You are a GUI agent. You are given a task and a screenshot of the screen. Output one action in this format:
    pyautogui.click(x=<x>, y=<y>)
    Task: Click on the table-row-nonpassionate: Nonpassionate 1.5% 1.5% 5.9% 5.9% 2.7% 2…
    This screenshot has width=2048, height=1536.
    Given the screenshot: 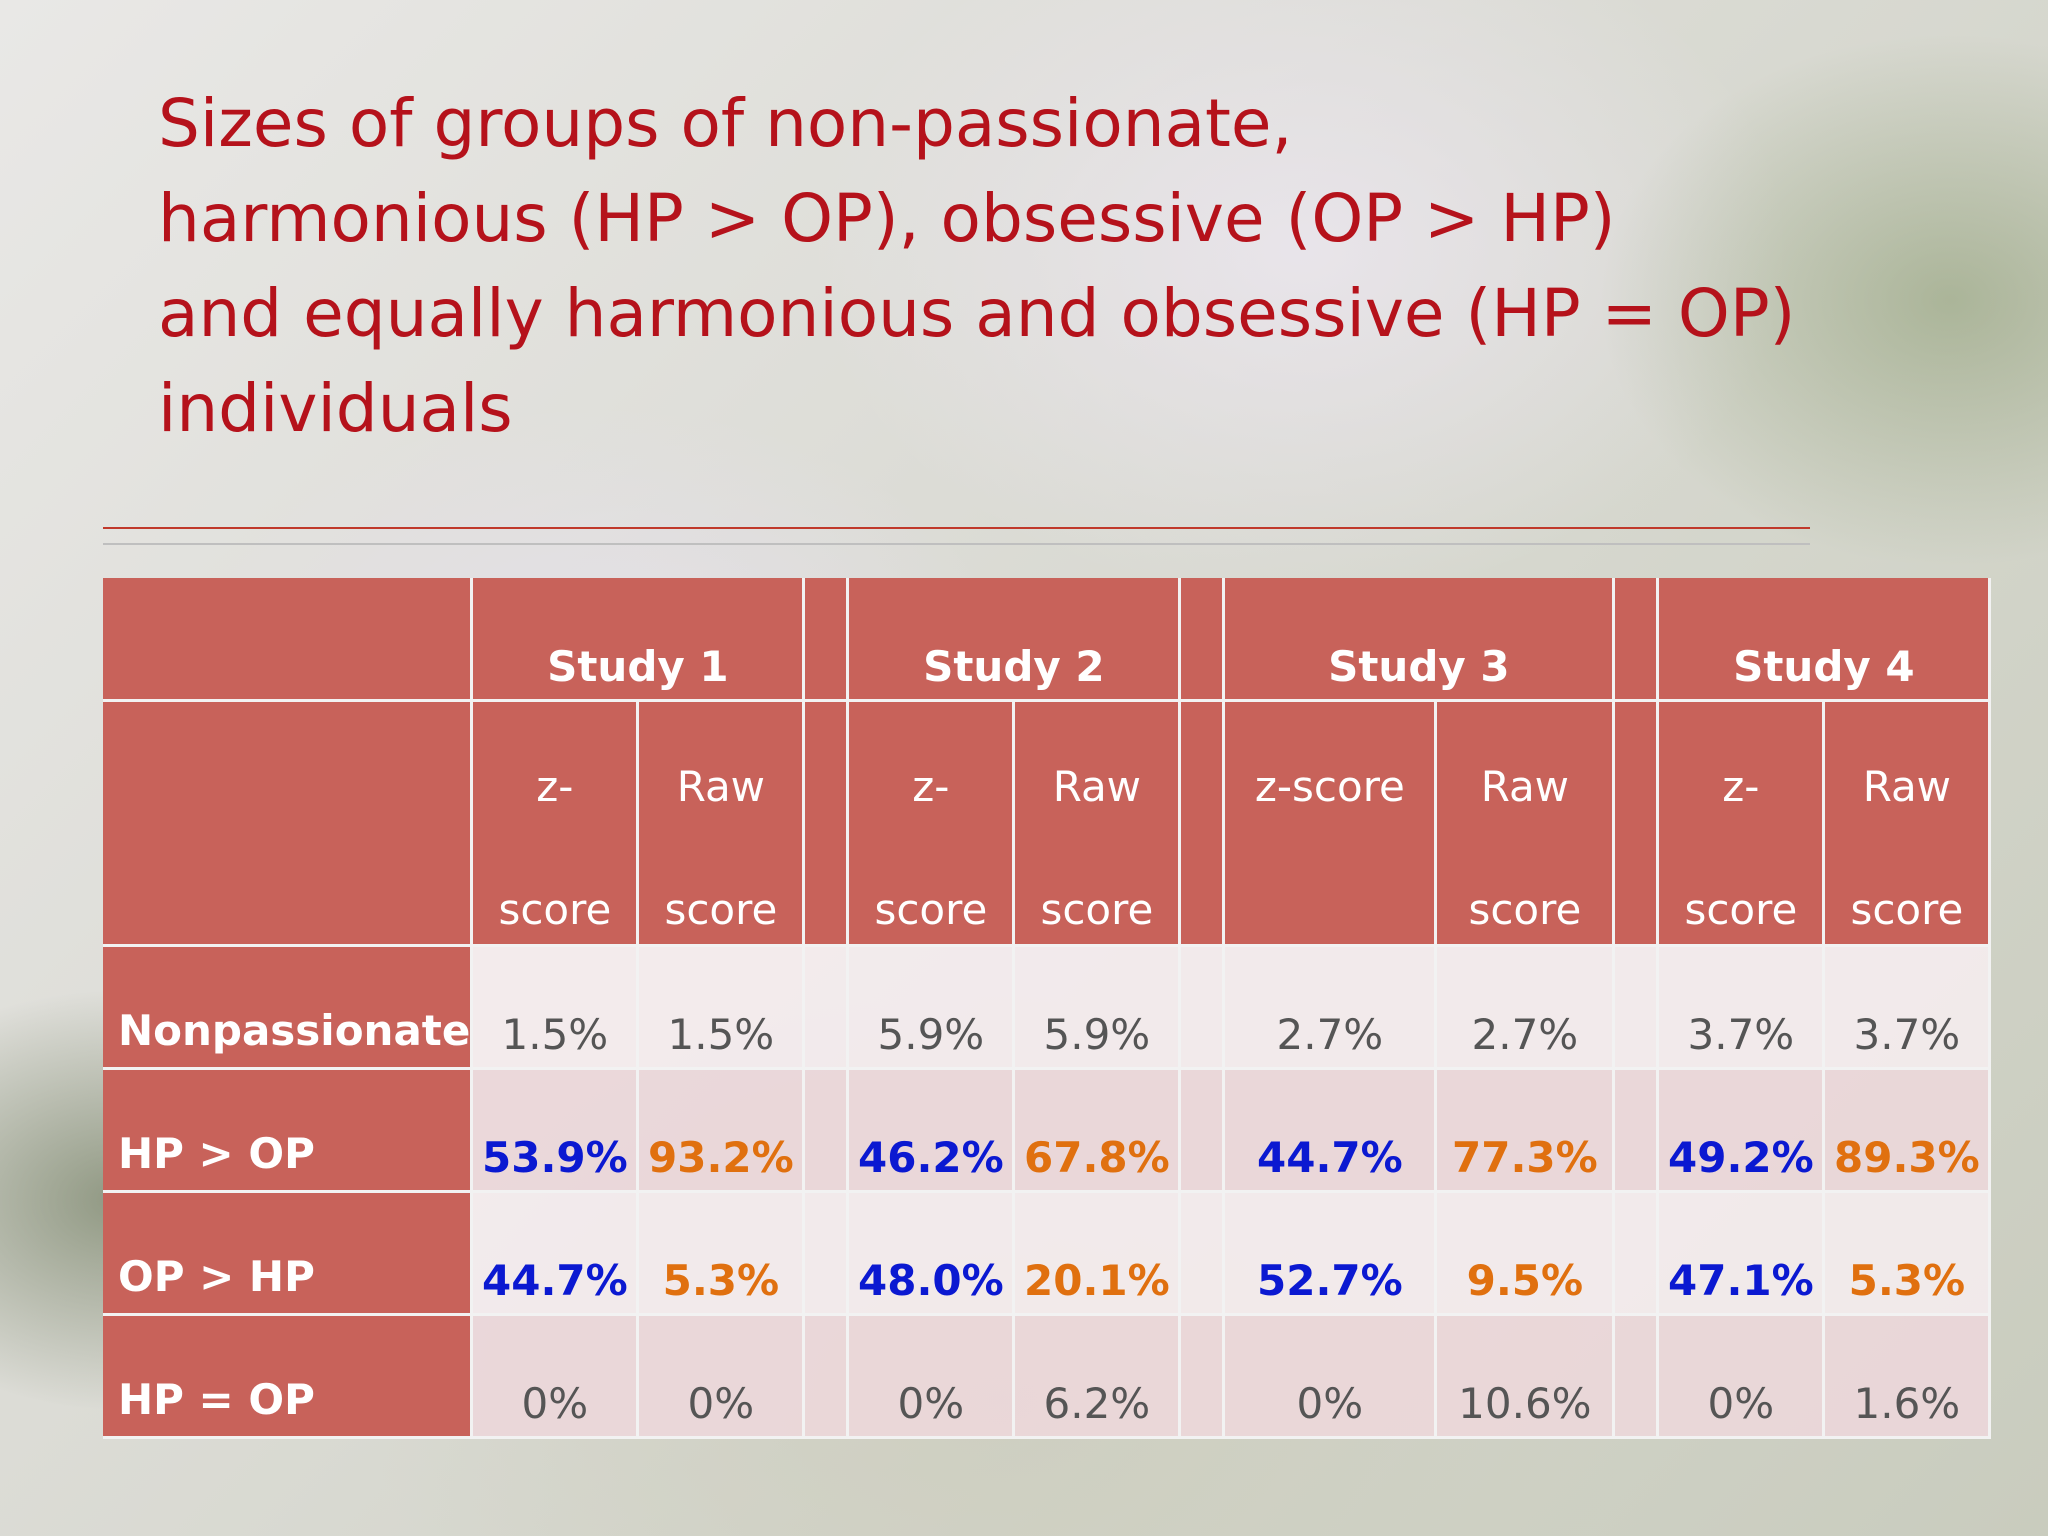 What is the action you would take?
    pyautogui.click(x=1047, y=1008)
    